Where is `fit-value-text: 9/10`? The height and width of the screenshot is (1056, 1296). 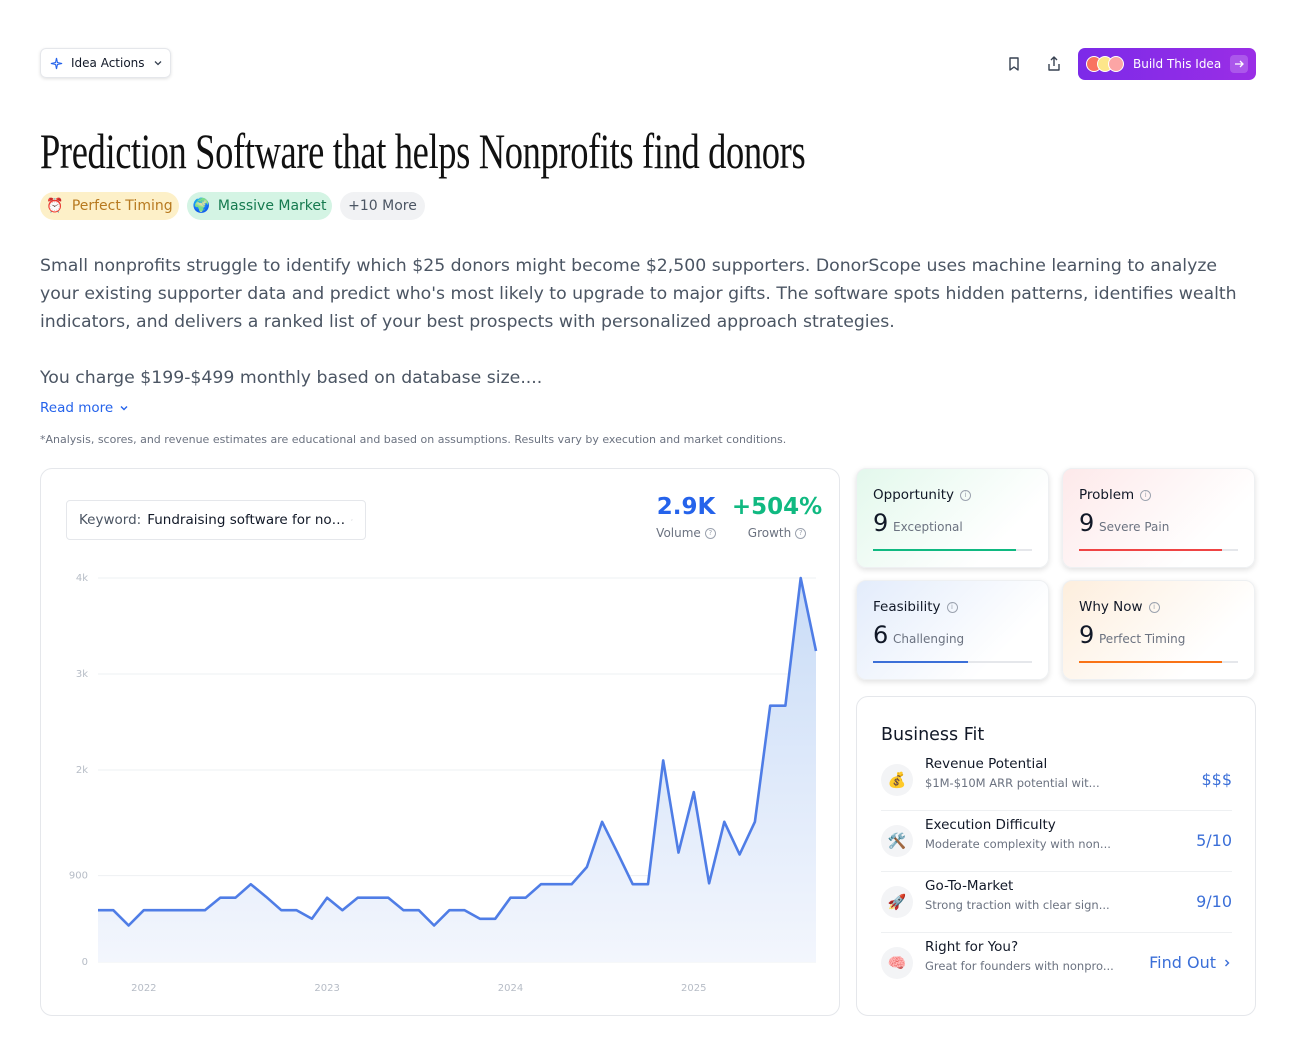 fit-value-text: 9/10 is located at coordinates (1214, 901).